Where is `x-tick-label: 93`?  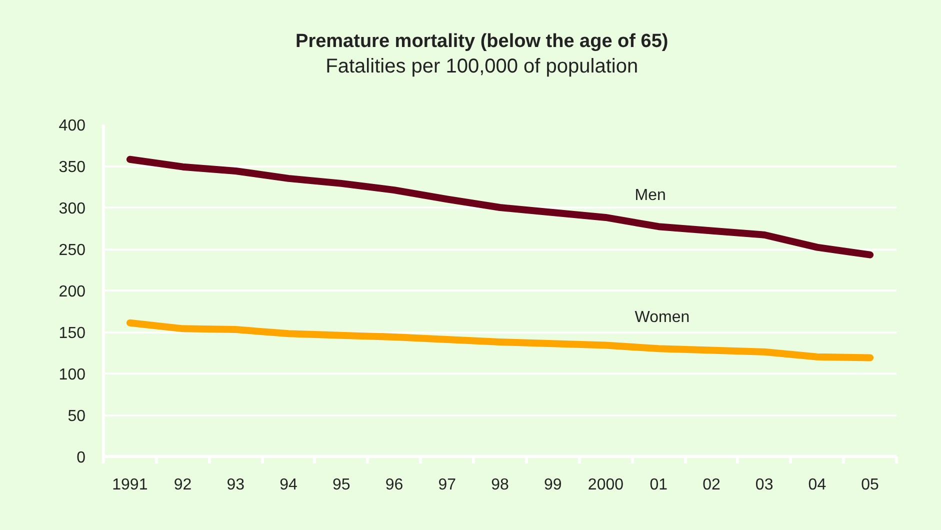
x-tick-label: 93 is located at coordinates (235, 485).